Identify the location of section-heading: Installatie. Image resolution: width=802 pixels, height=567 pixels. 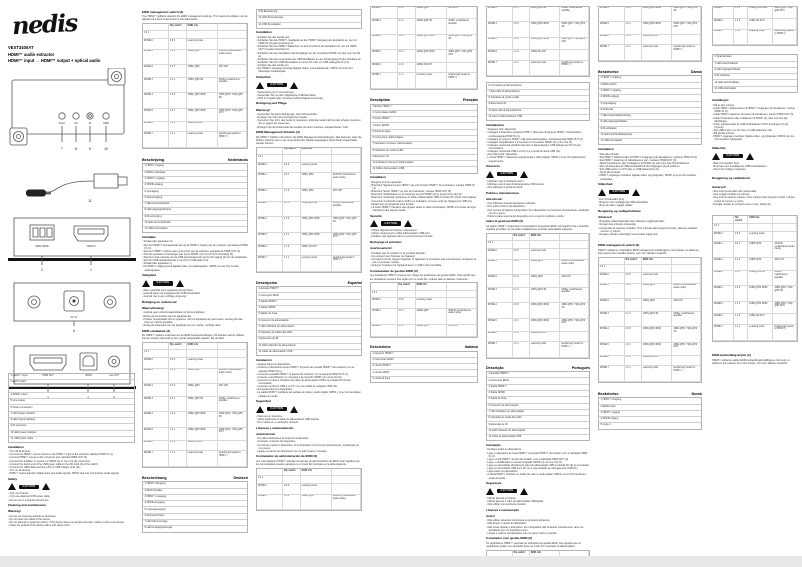
(149, 236).